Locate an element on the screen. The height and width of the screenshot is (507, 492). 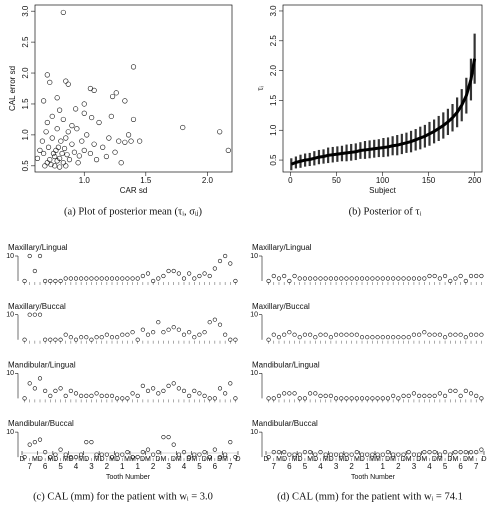
x-tick-label: 2.0 is located at coordinates (208, 180).